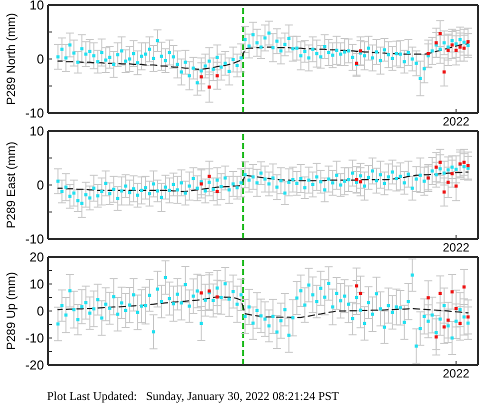  Describe the element at coordinates (34, 365) in the screenshot. I see `y-tick-label: -20` at that location.